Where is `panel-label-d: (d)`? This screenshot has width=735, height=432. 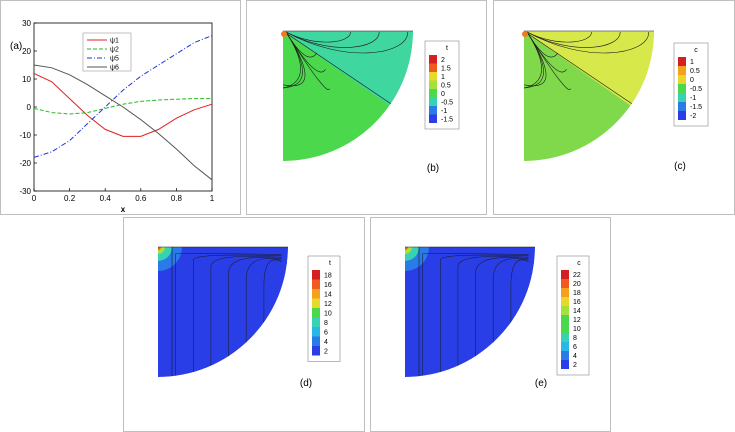
panel-label-d: (d) is located at coordinates (306, 383).